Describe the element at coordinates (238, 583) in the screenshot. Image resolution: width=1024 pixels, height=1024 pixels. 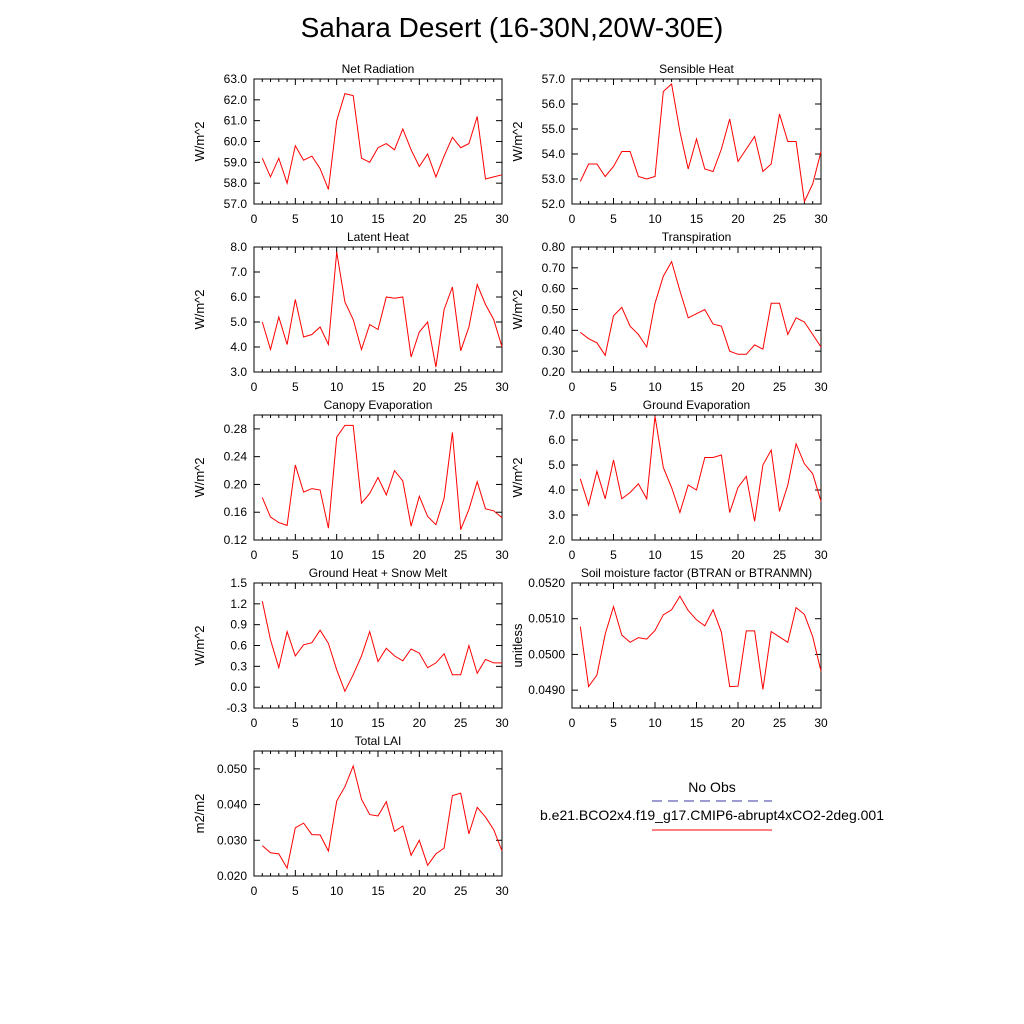
I see `y-tick-label: 1.5` at that location.